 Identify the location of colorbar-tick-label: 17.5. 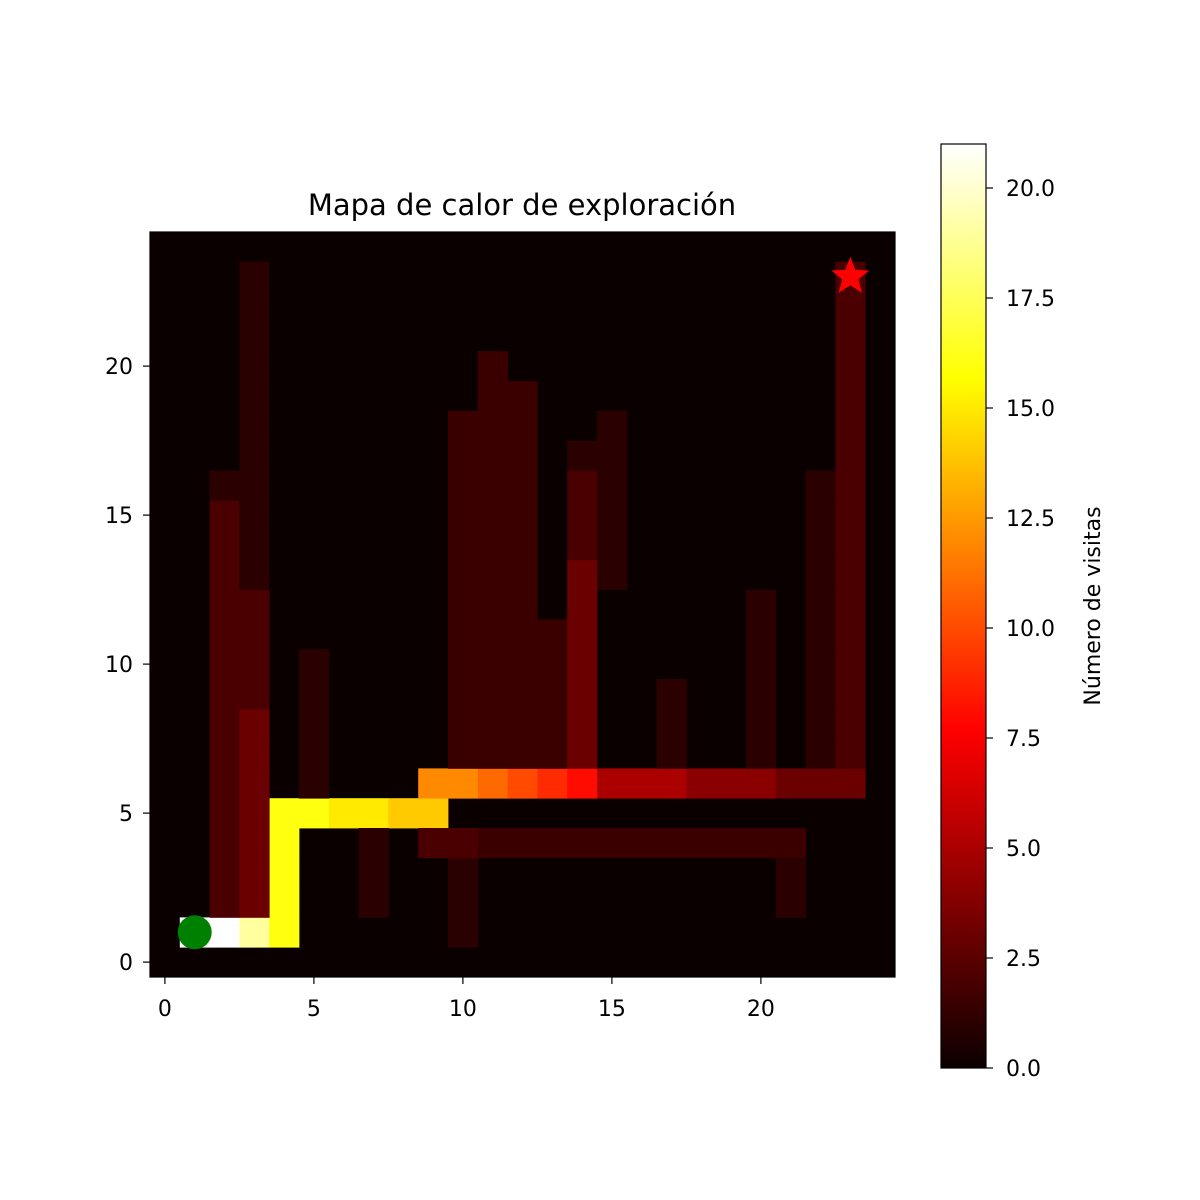
(1030, 299).